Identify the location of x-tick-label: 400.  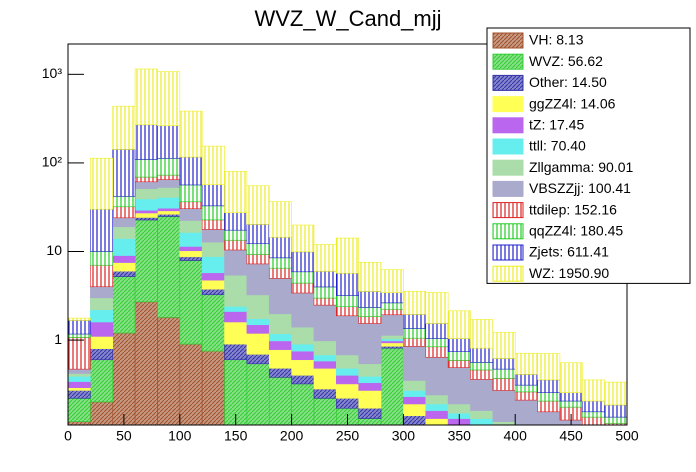
(516, 436).